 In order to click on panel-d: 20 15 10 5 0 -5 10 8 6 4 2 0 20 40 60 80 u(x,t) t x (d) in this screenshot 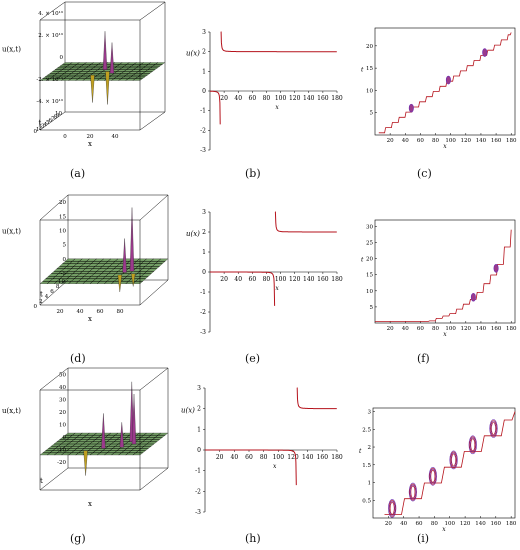, I will do `click(85, 277)`.